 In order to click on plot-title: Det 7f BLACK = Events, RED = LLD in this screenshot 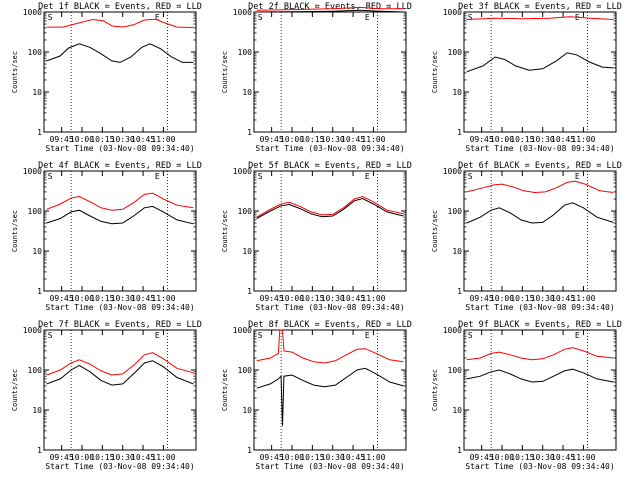, I will do `click(120, 325)`.